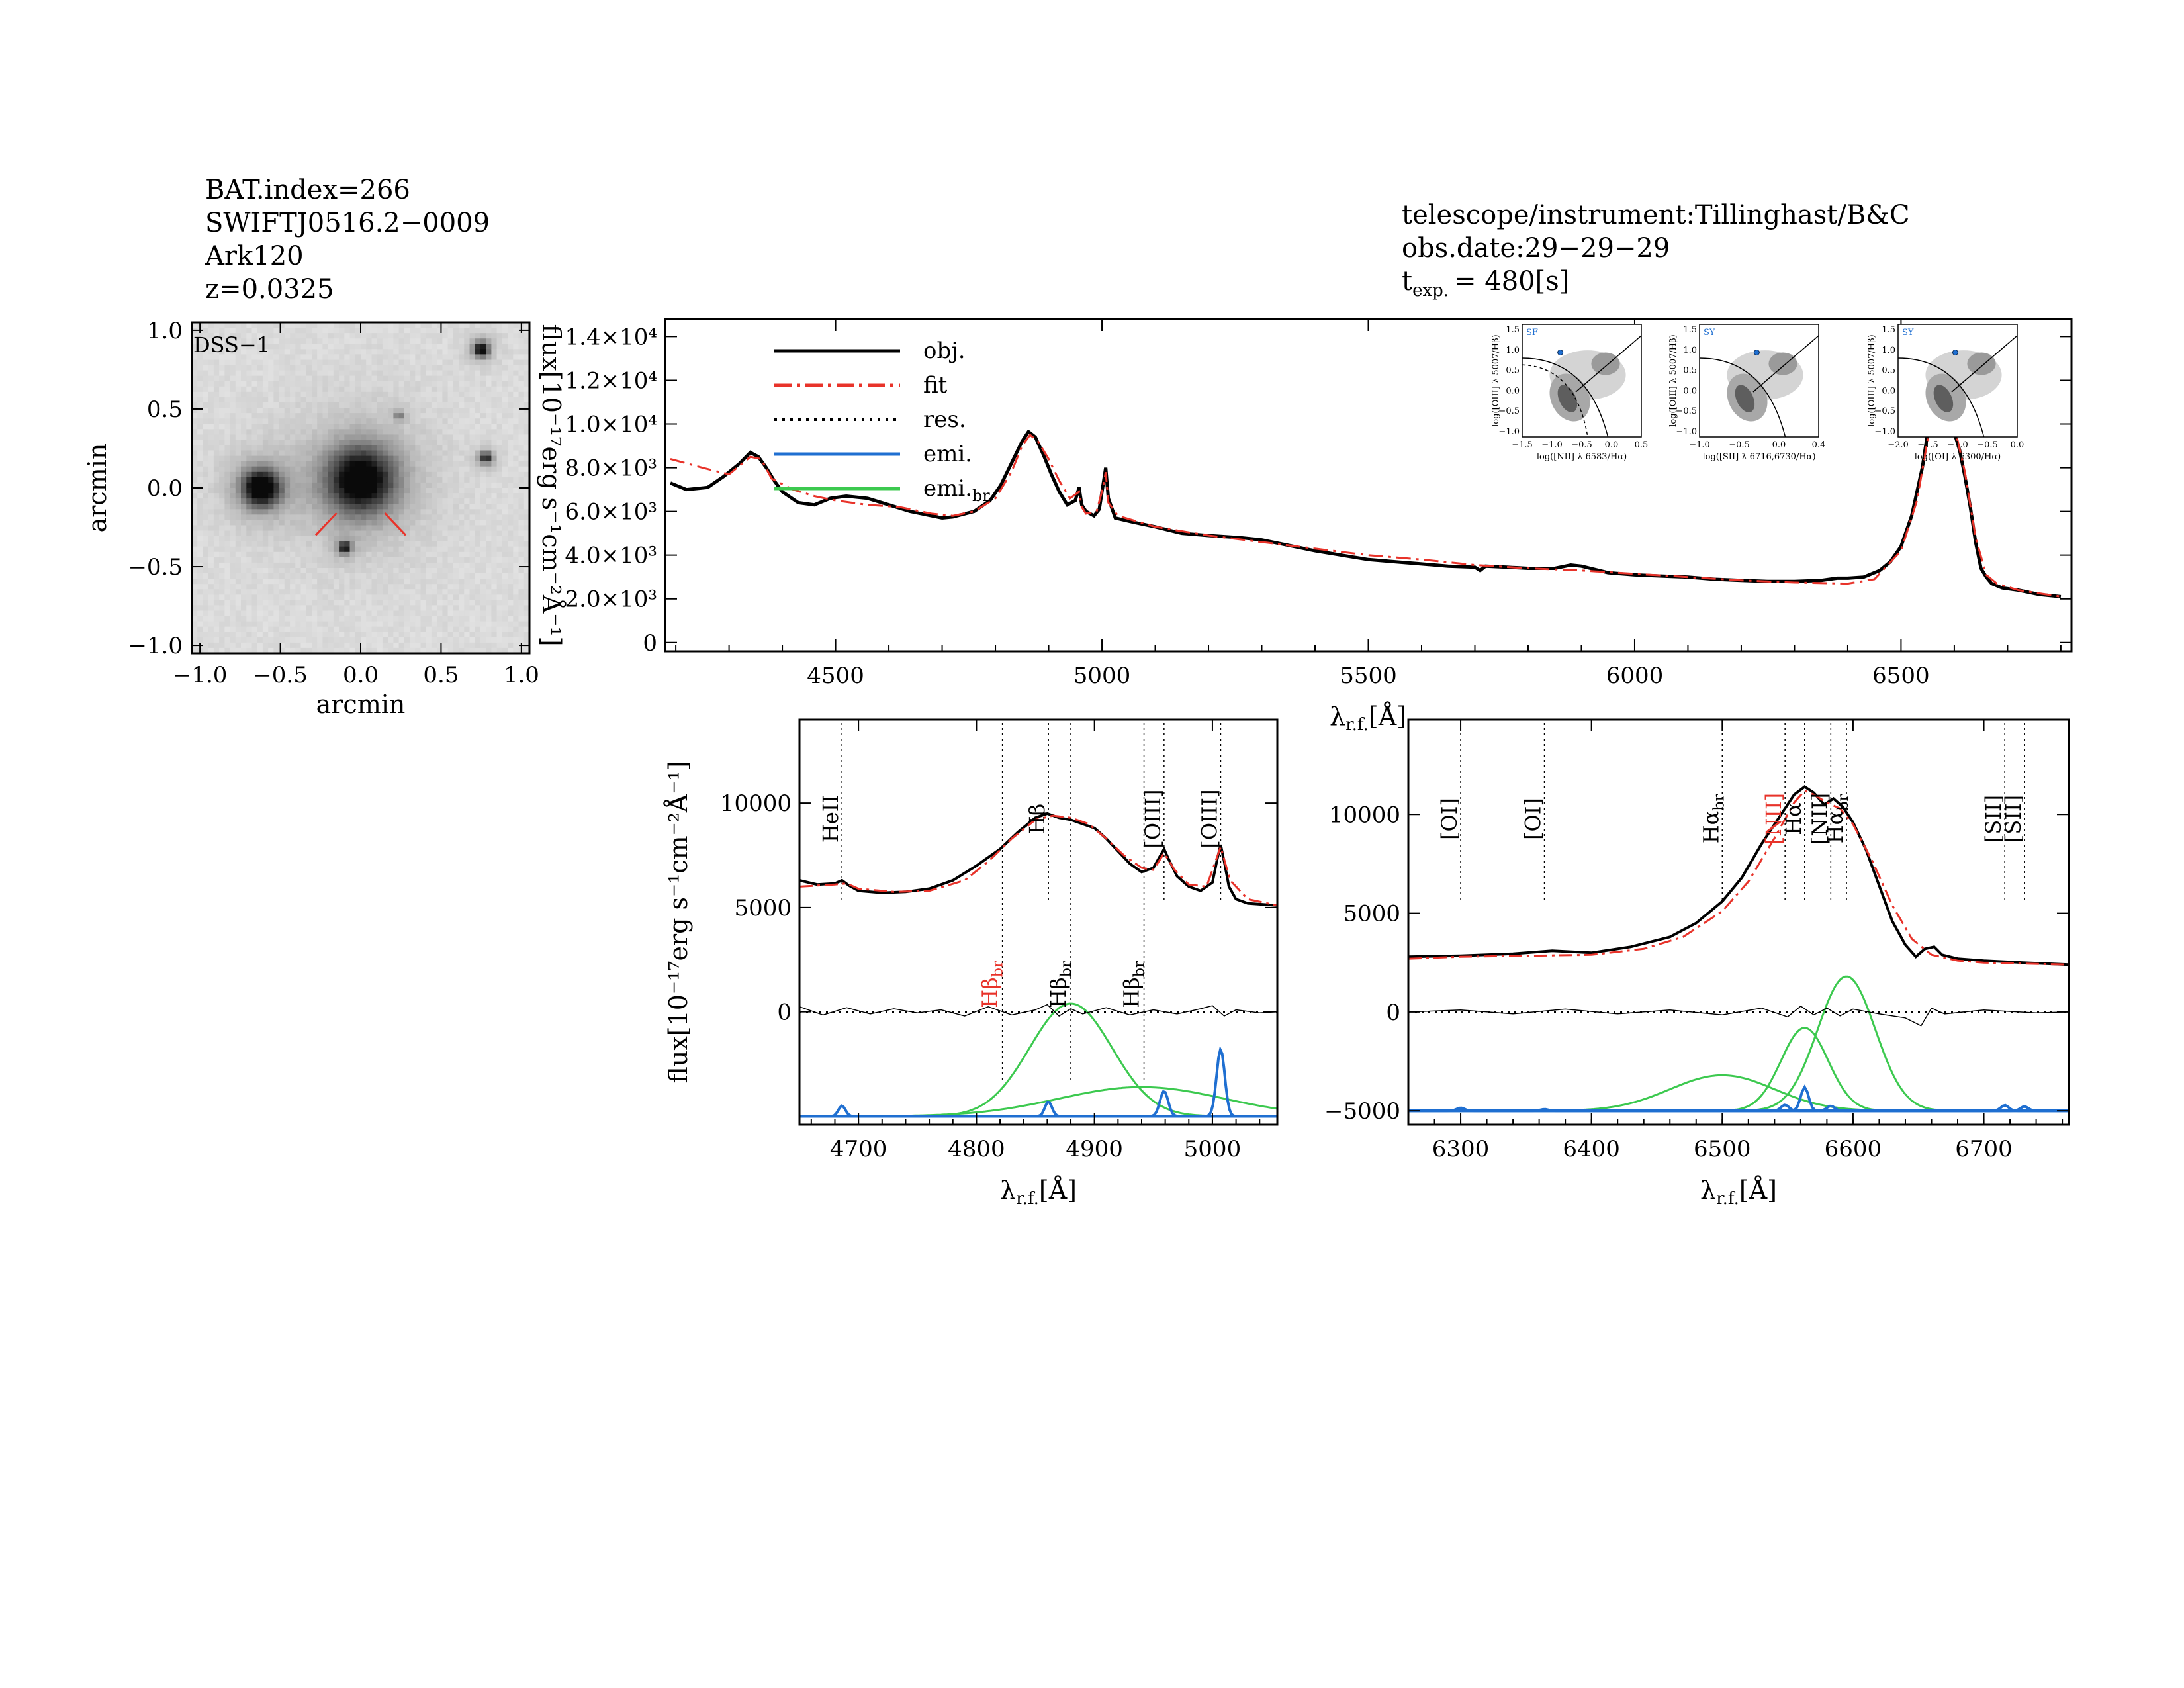 The width and height of the screenshot is (2184, 1688). Describe the element at coordinates (611, 468) in the screenshot. I see `y-tick-label: 8.0×10³` at that location.